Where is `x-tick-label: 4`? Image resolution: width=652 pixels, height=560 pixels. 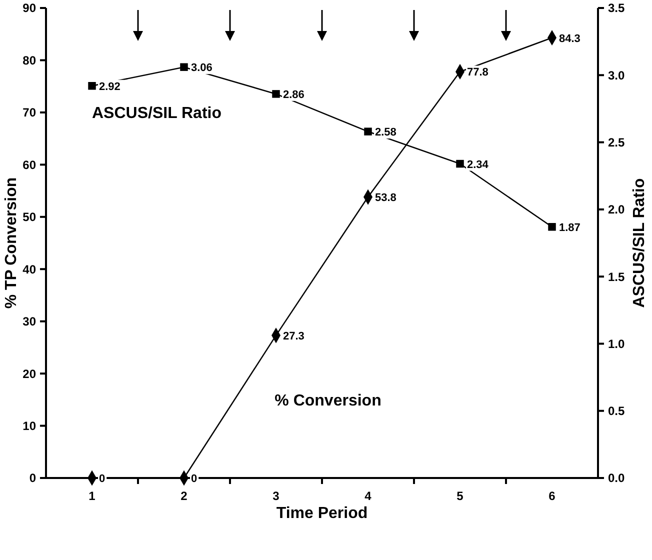
x-tick-label: 4 is located at coordinates (368, 496).